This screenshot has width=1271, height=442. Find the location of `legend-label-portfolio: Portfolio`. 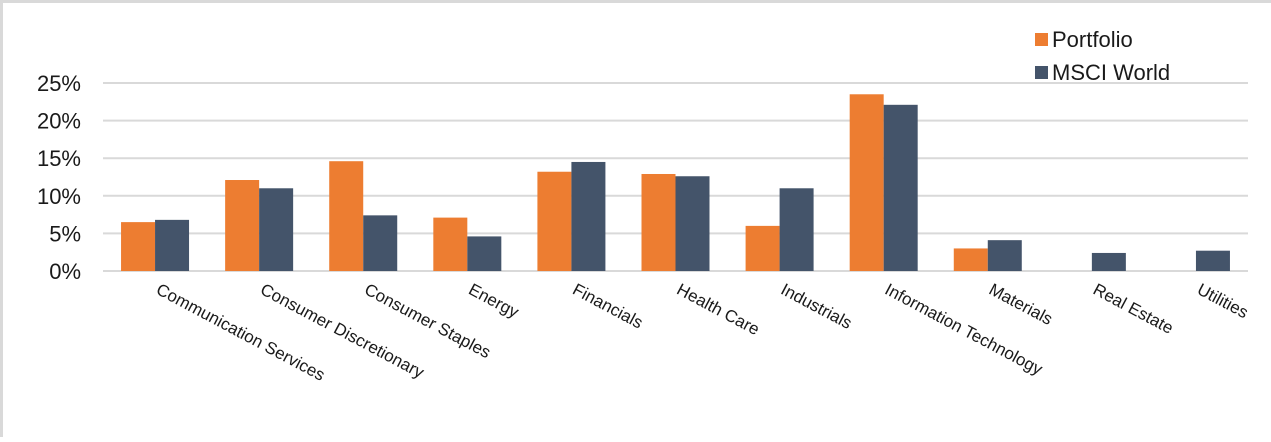

legend-label-portfolio: Portfolio is located at coordinates (1092, 39).